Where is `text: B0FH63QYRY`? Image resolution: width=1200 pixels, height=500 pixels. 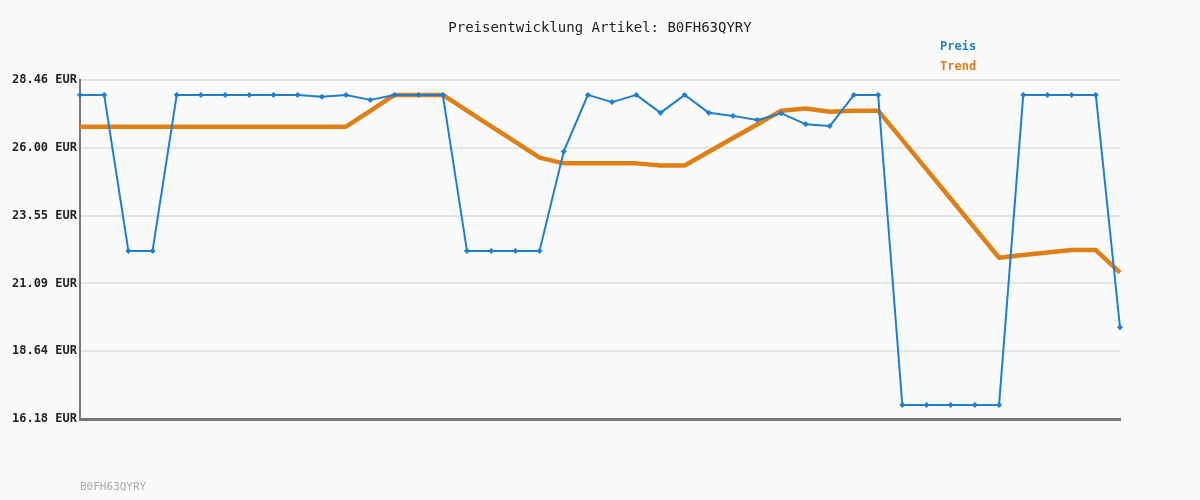
text: B0FH63QYRY is located at coordinates (113, 486).